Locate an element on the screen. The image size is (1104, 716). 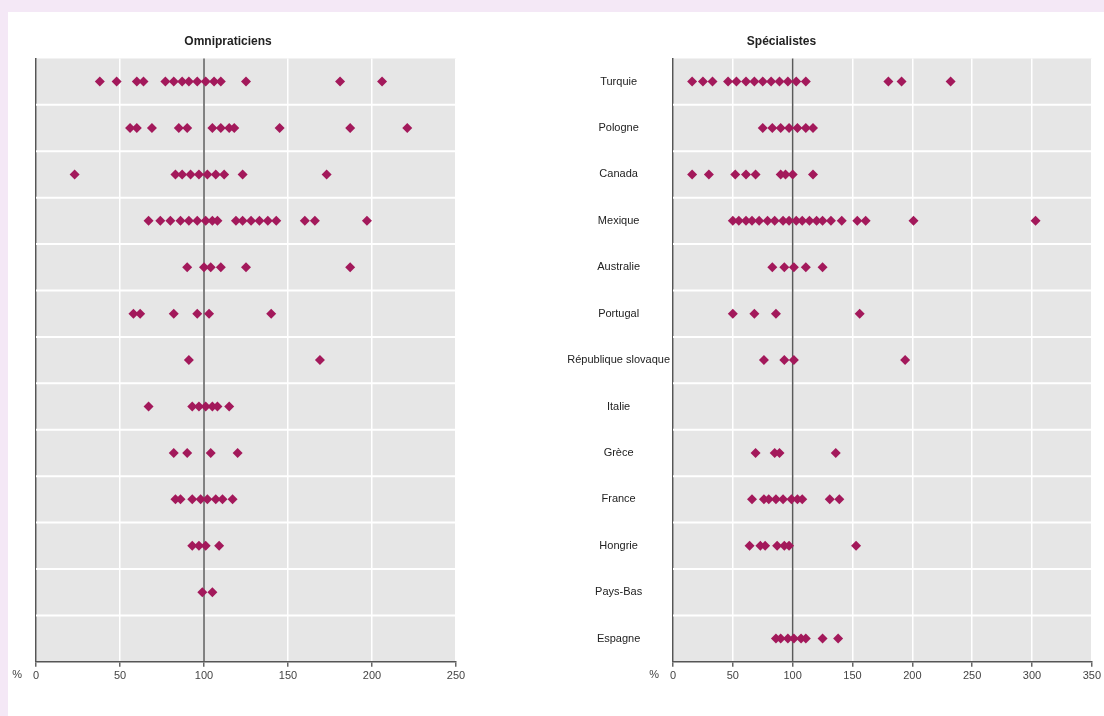
y-tick-label: Mexique is located at coordinates (618, 219).